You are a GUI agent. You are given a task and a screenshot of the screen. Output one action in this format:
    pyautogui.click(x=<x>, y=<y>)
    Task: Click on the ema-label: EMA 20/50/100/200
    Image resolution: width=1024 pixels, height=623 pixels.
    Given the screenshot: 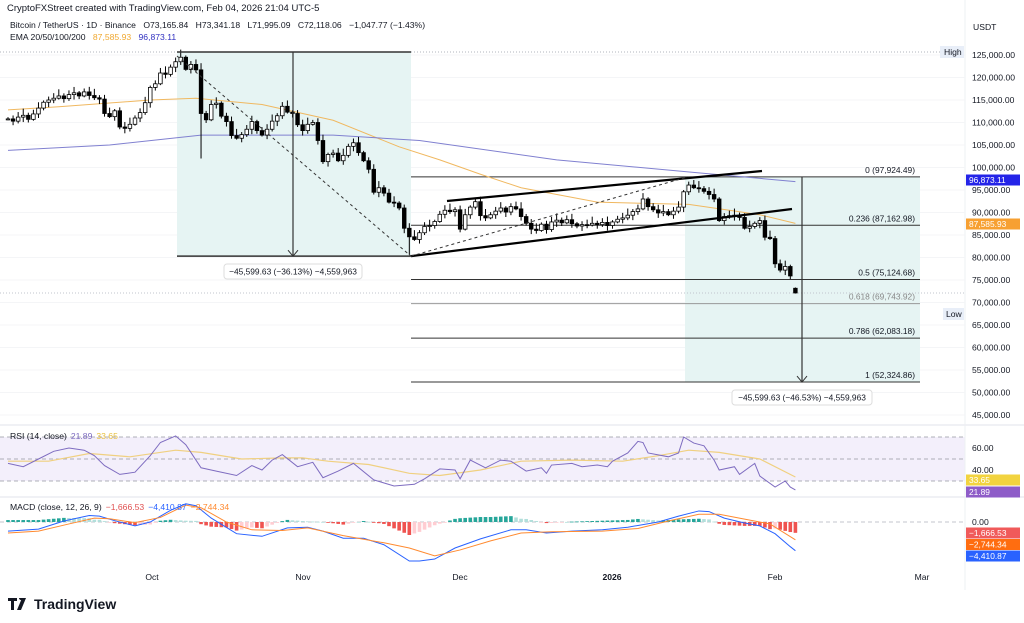 What is the action you would take?
    pyautogui.click(x=48, y=37)
    